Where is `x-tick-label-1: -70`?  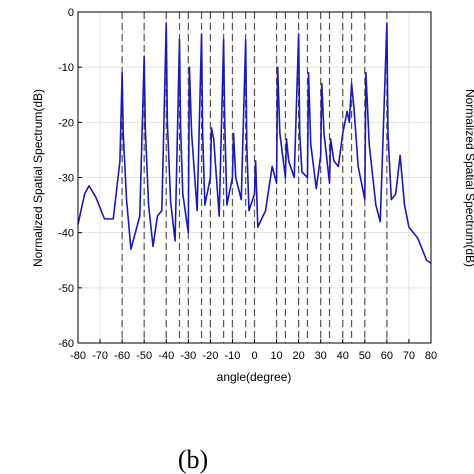
x-tick-label-1: -70 is located at coordinates (100, 356).